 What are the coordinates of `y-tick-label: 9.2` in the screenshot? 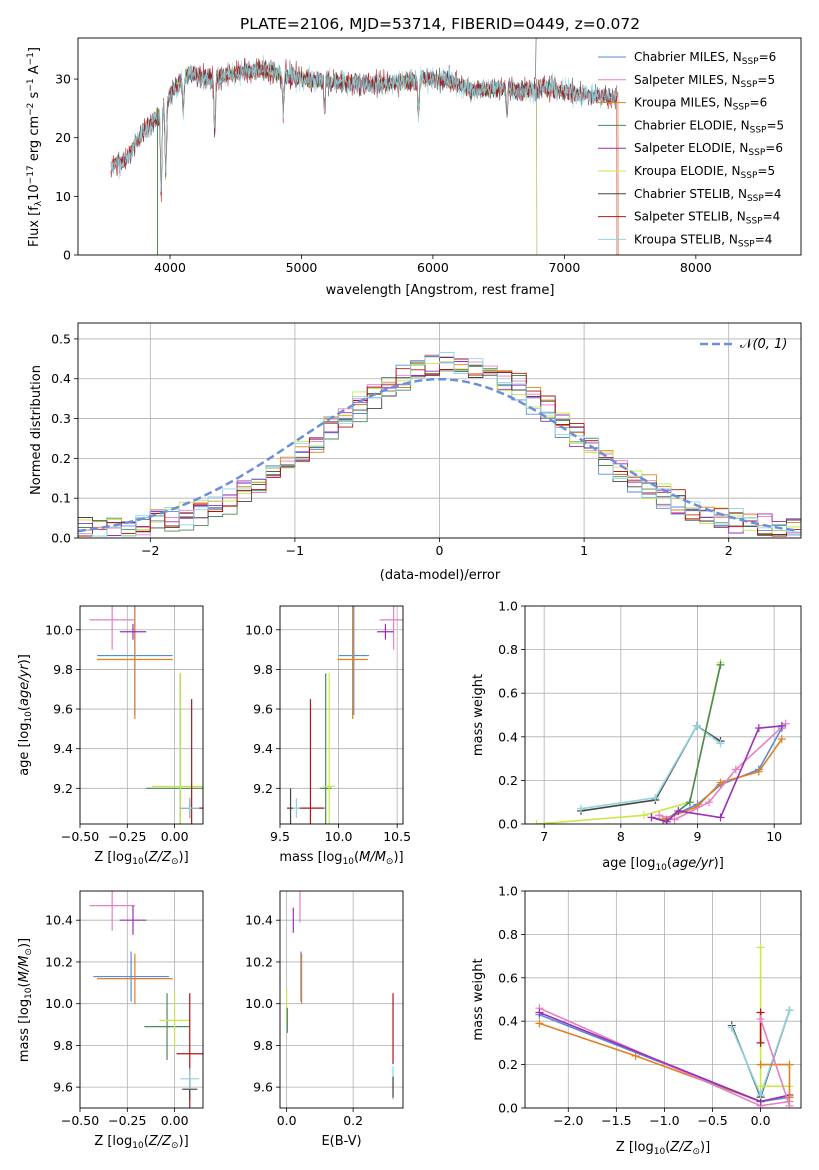 It's located at (63, 788).